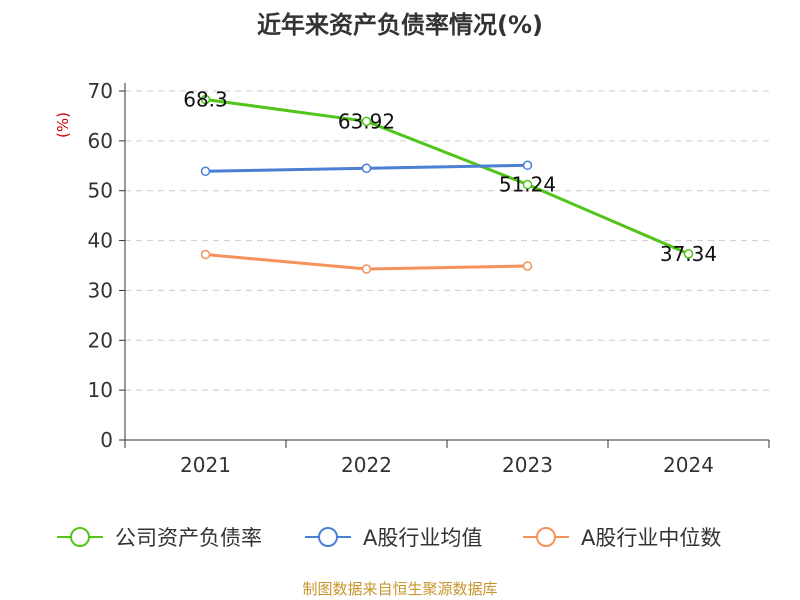  What do you see at coordinates (106, 440) in the screenshot?
I see `y-tick-label: 0` at bounding box center [106, 440].